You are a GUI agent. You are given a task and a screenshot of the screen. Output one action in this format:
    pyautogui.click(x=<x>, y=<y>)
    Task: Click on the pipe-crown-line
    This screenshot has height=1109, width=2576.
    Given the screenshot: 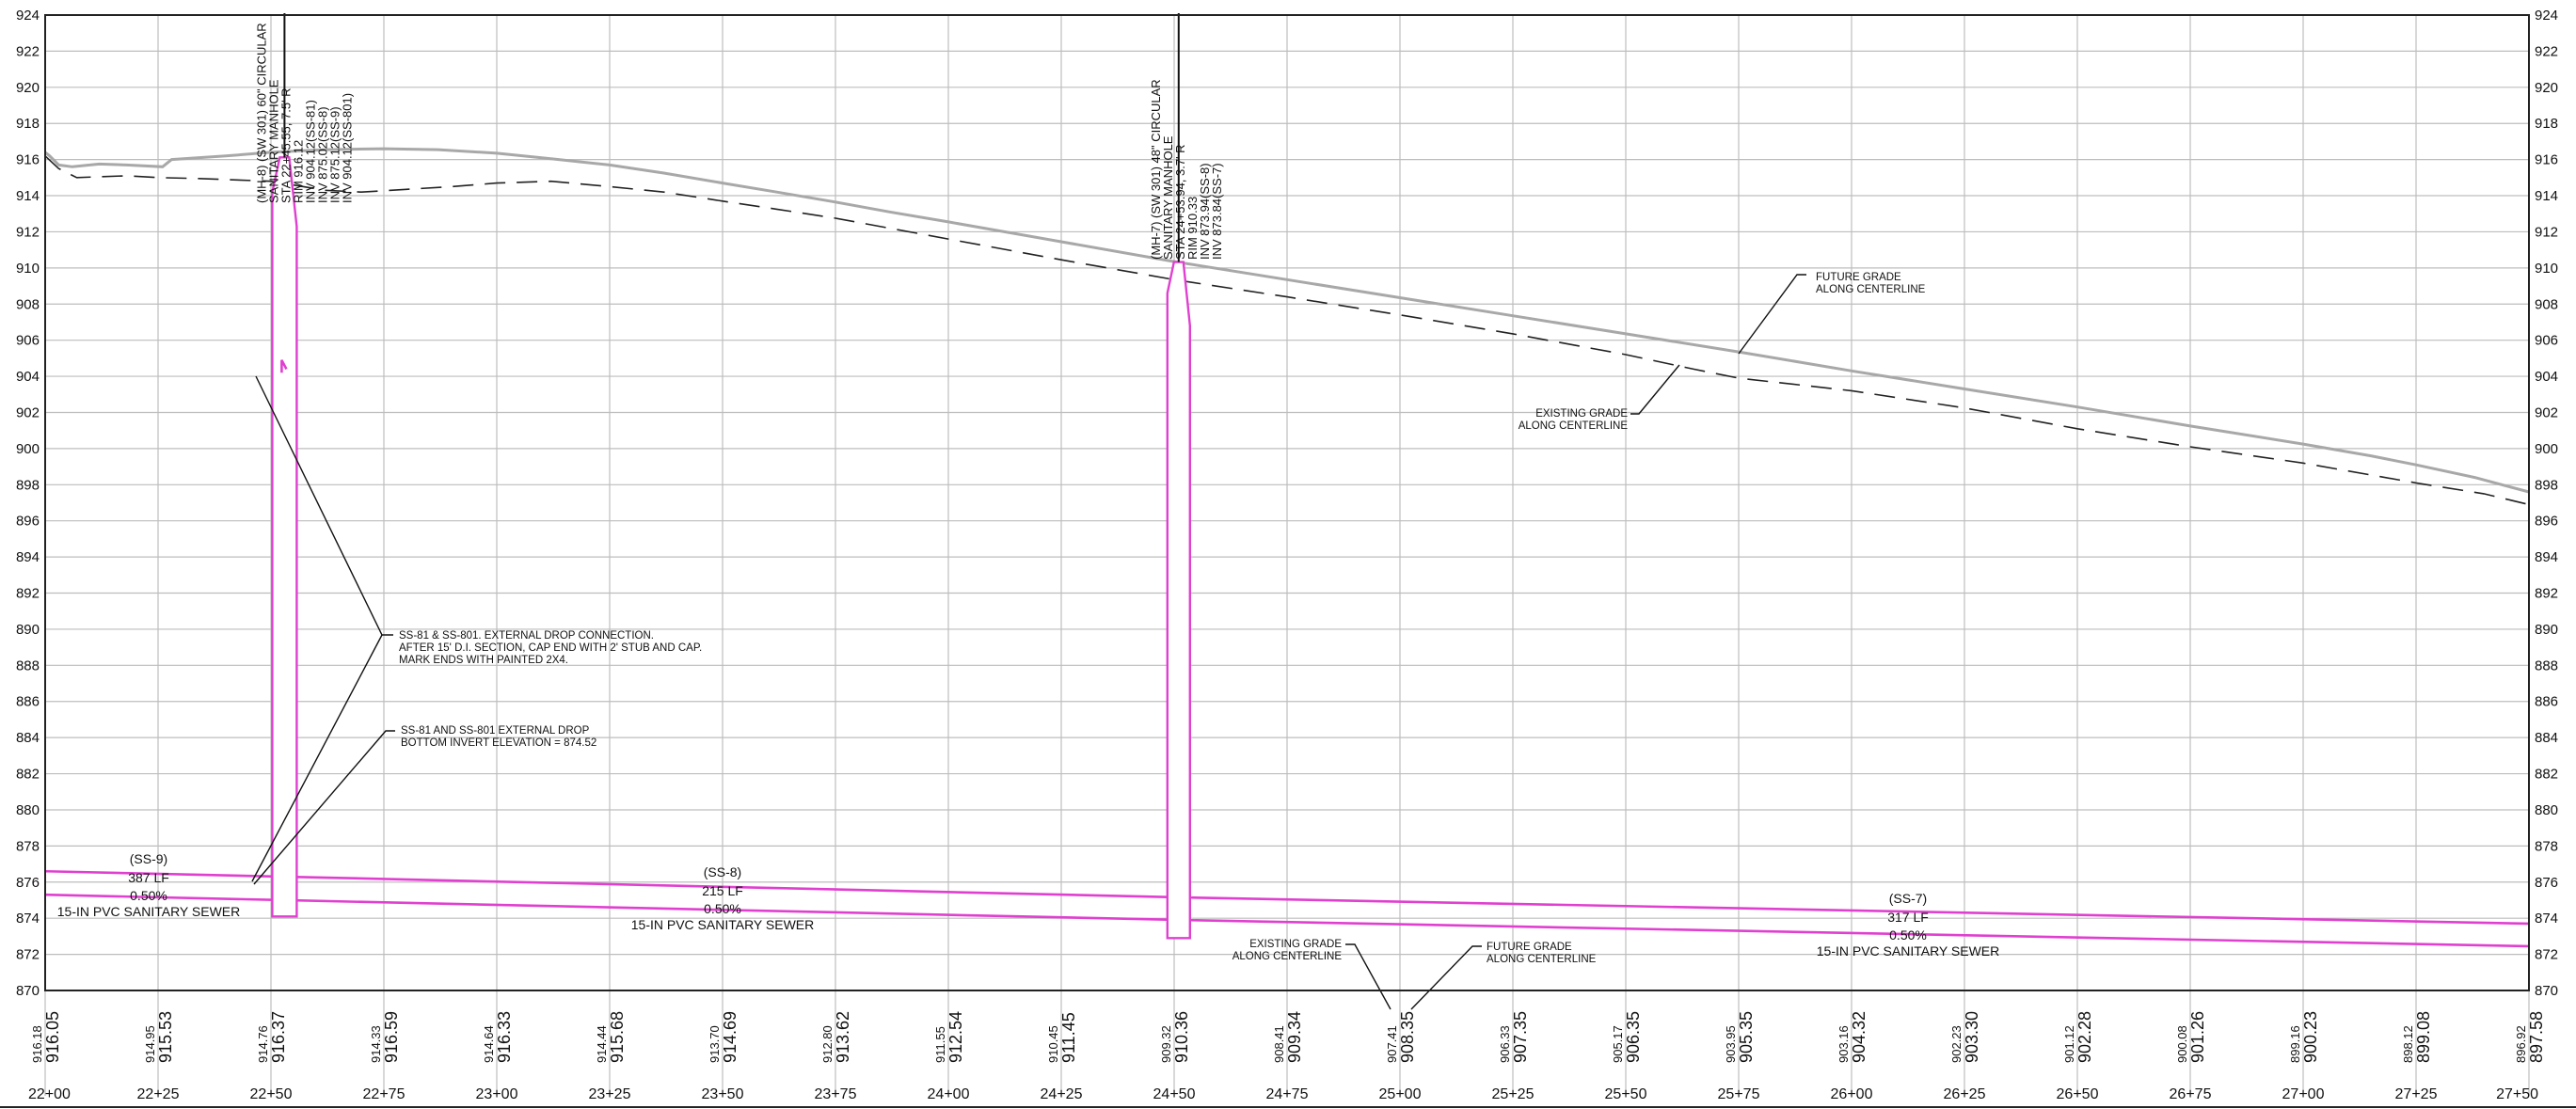 What is the action you would take?
    pyautogui.click(x=164, y=874)
    